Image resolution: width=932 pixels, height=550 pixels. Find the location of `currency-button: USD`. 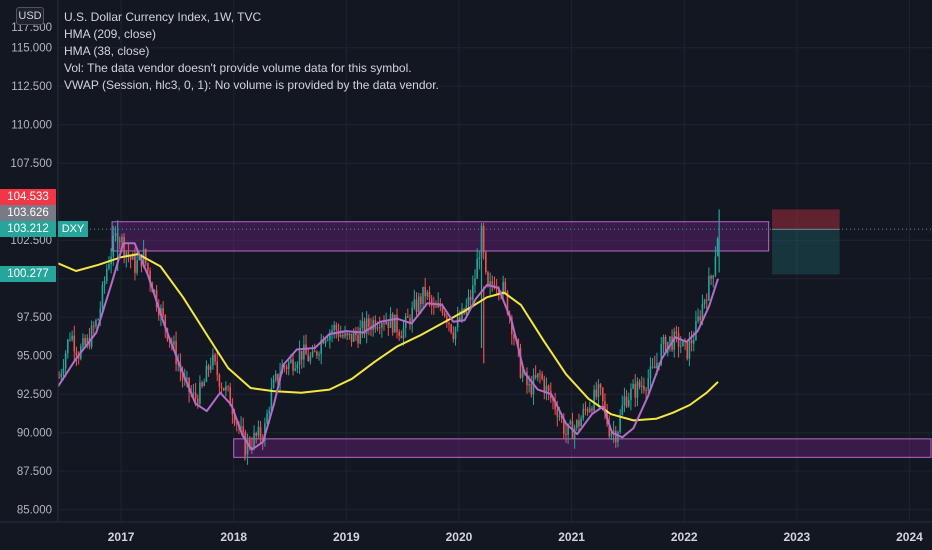

currency-button: USD is located at coordinates (30, 16).